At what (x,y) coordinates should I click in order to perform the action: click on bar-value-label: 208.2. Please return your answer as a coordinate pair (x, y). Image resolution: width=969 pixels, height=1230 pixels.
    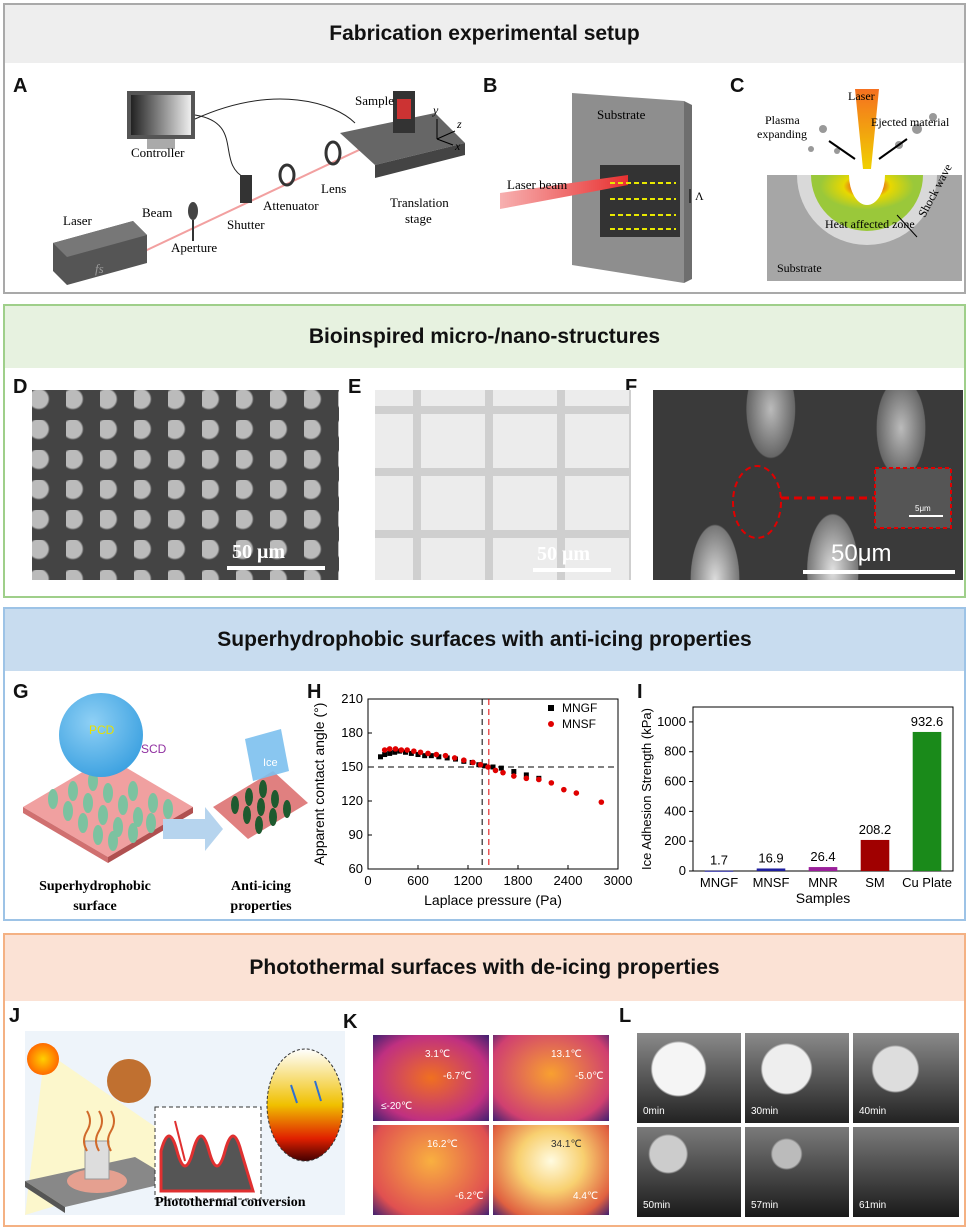
    Looking at the image, I should click on (875, 829).